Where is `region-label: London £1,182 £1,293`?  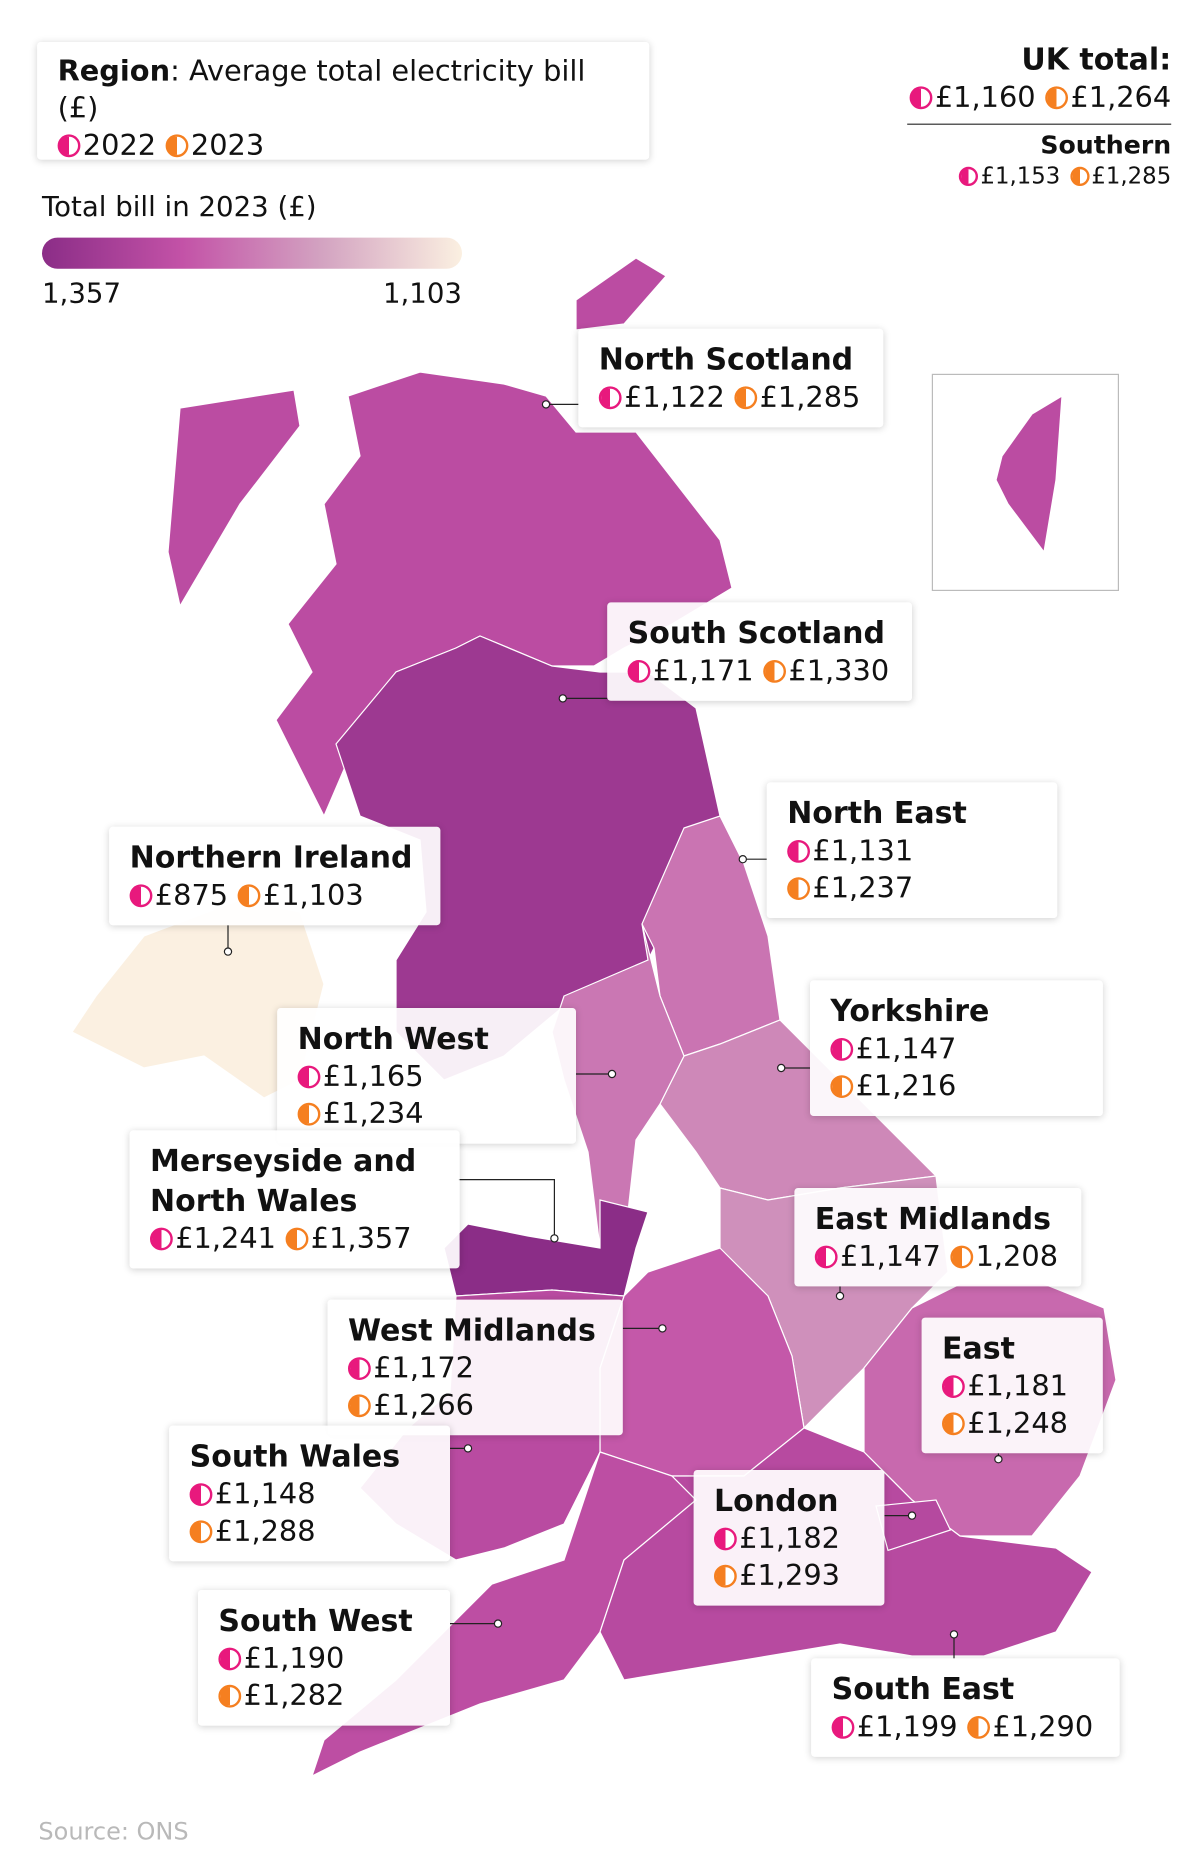
region-label: London £1,182 £1,293 is located at coordinates (789, 1538).